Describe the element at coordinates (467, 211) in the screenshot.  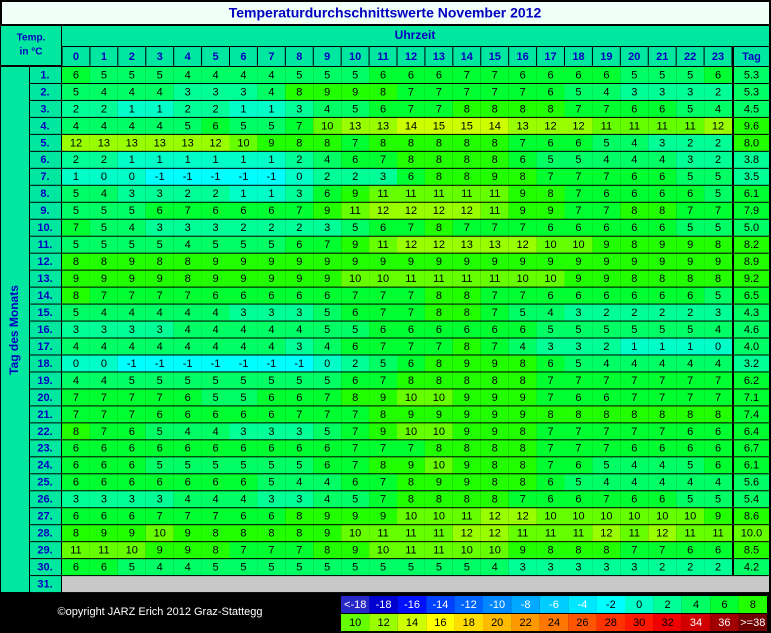
I see `cell-value: 12` at that location.